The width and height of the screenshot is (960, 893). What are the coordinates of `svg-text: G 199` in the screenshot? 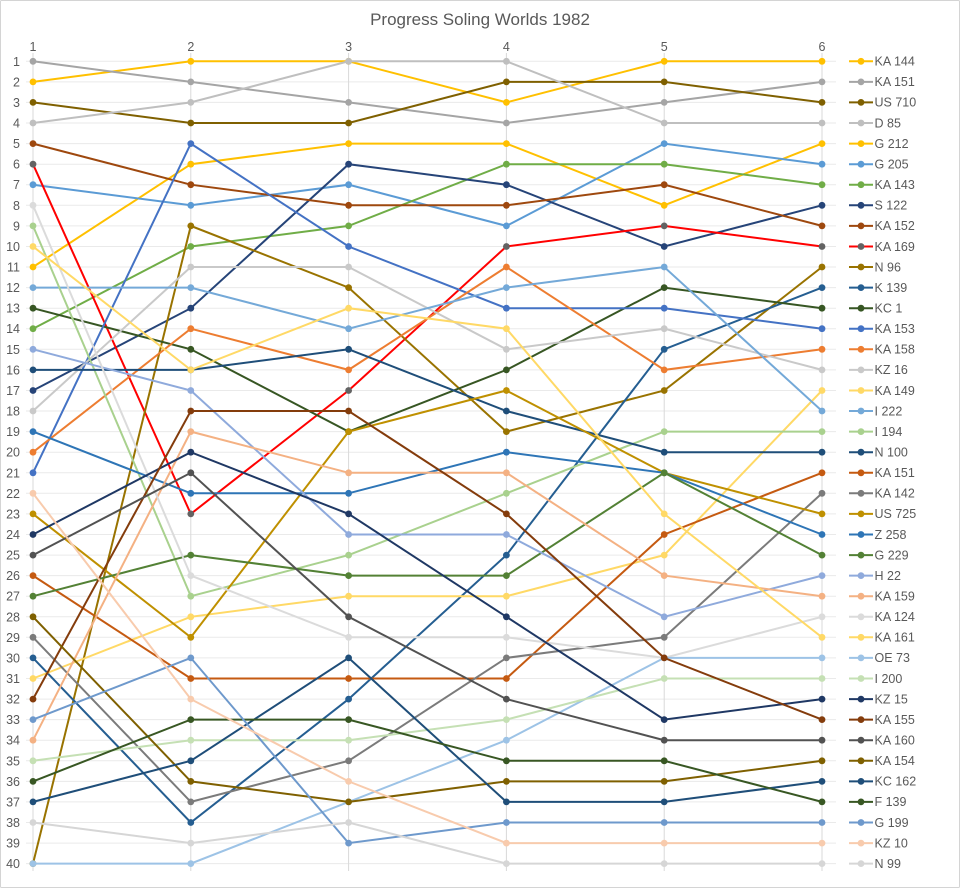 It's located at (892, 823).